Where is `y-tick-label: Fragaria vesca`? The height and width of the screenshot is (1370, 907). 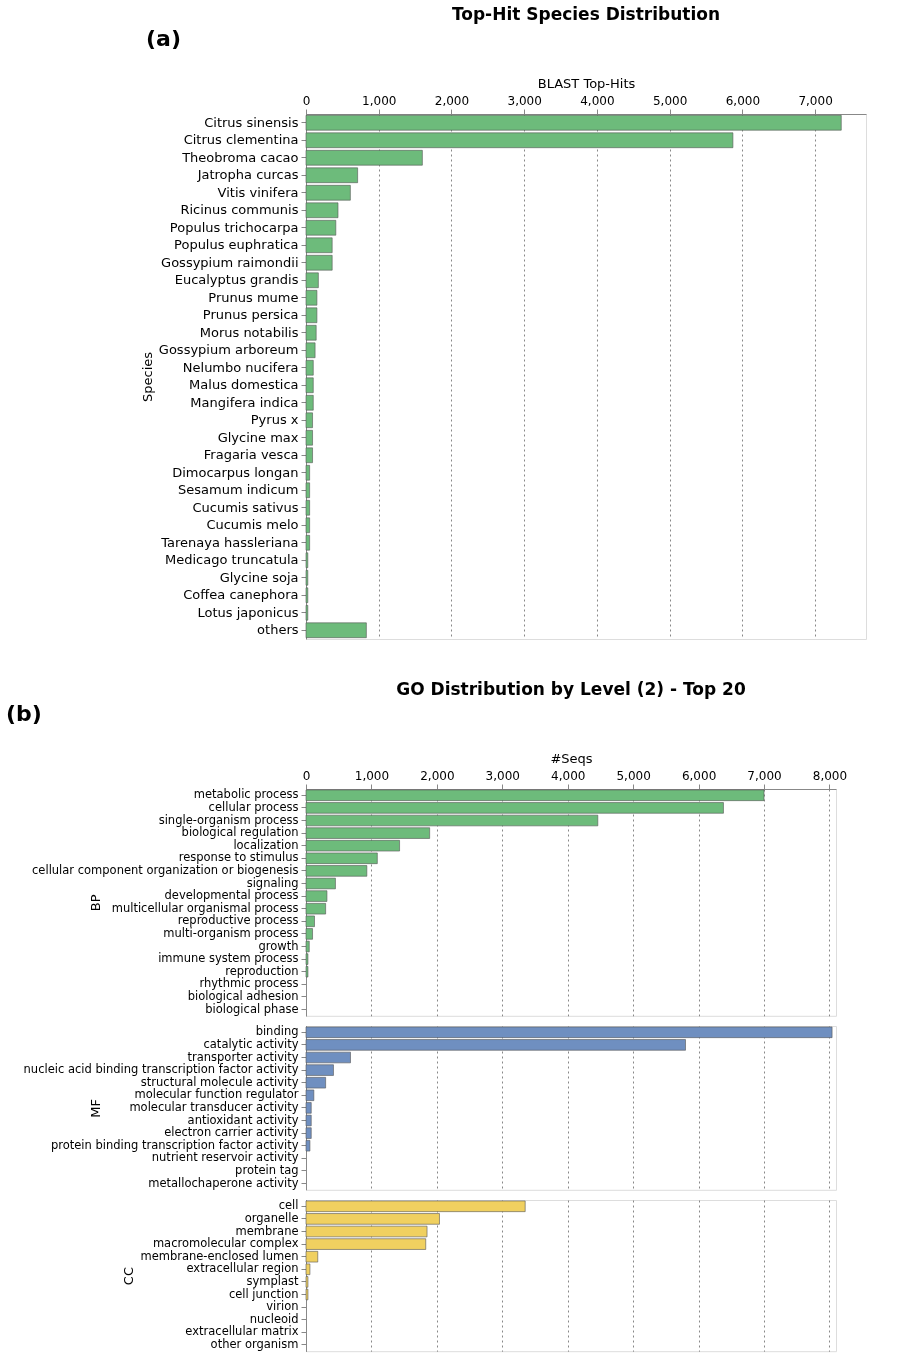
y-tick-label: Fragaria vesca is located at coordinates (251, 455).